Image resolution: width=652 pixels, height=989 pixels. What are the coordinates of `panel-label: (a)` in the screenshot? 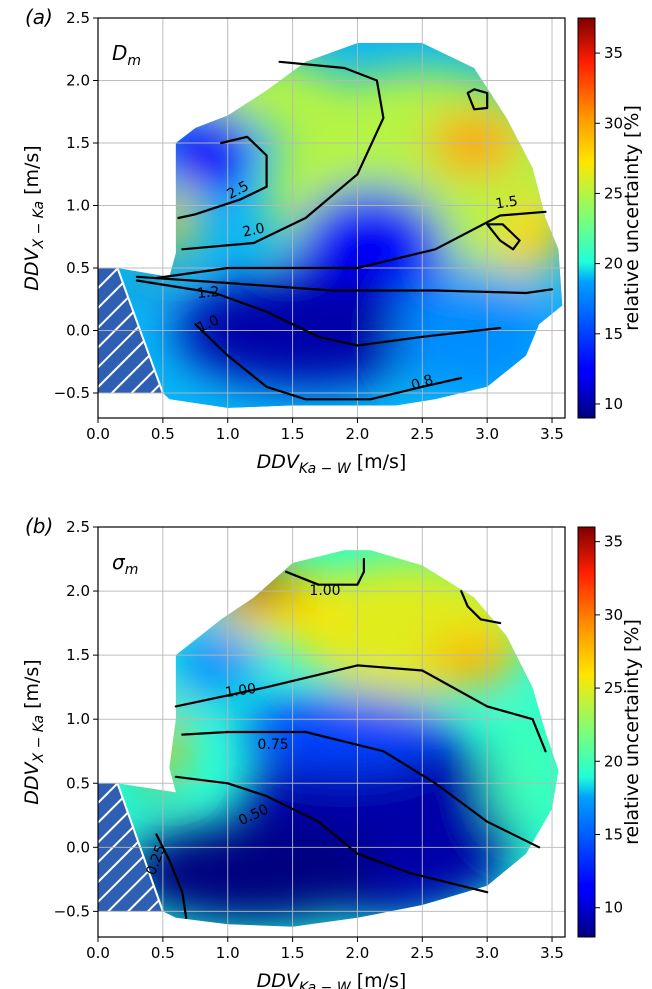 It's located at (39, 17).